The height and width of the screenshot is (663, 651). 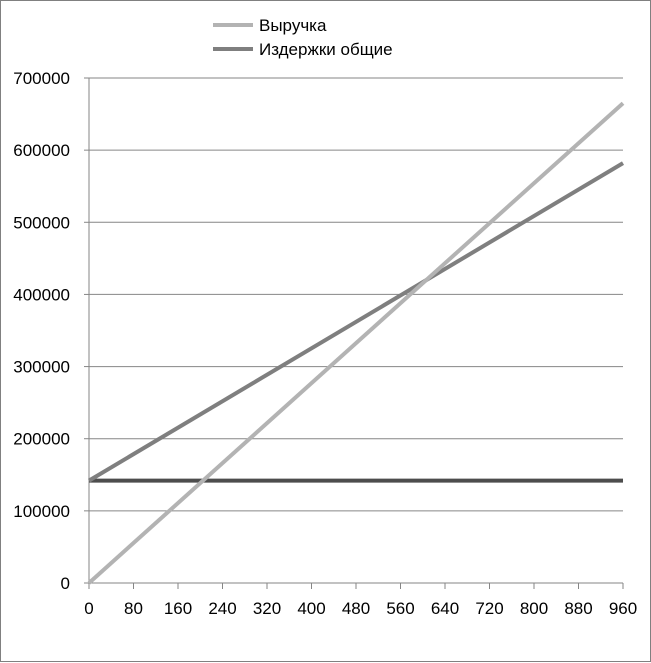 What do you see at coordinates (41, 511) in the screenshot?
I see `y-tick-label: 100000` at bounding box center [41, 511].